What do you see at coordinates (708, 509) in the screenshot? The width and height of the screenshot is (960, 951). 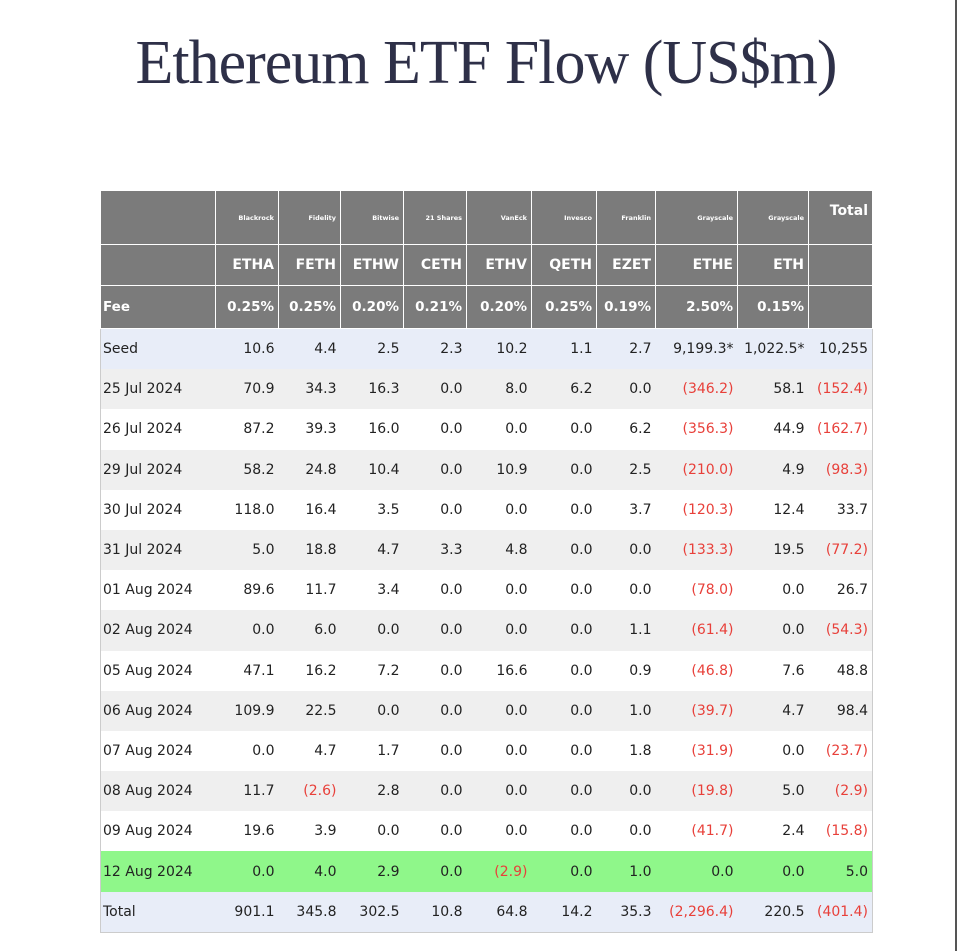 I see `cell-value: (120.3)` at bounding box center [708, 509].